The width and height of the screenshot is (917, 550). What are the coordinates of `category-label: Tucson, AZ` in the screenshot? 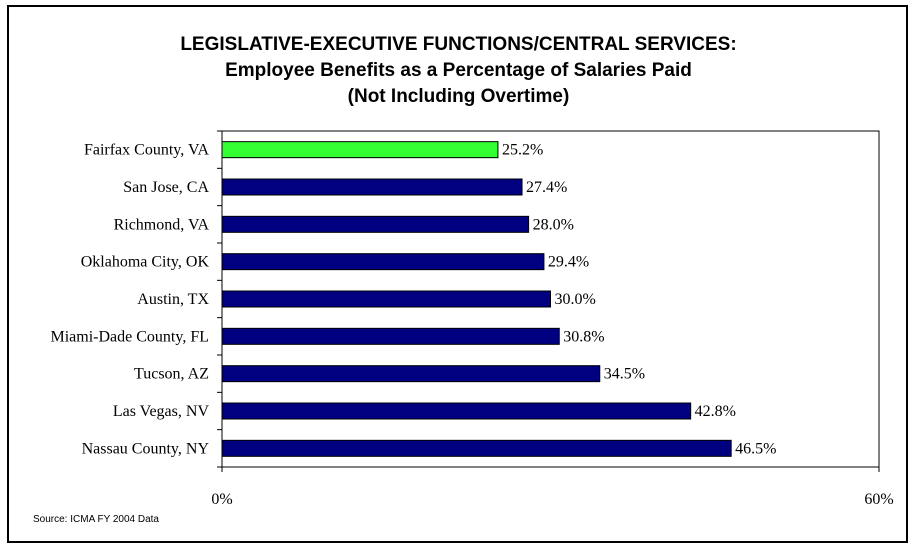 It's located at (171, 374).